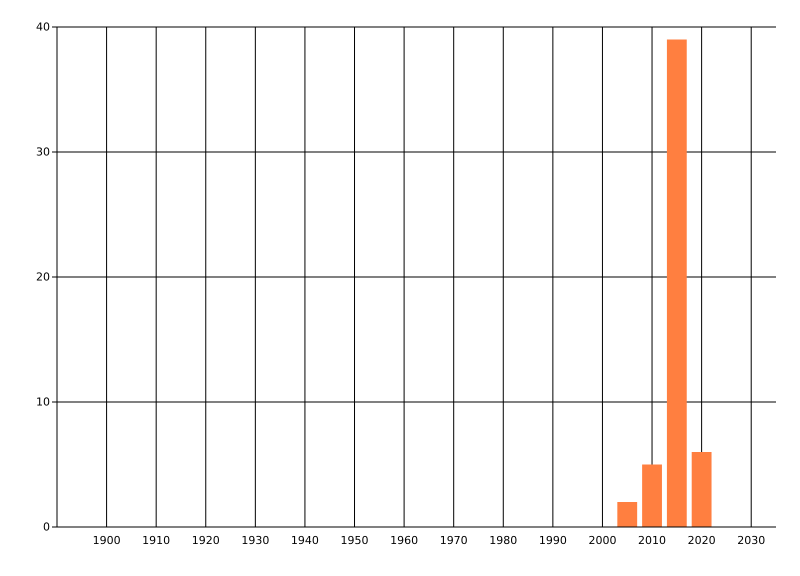  What do you see at coordinates (404, 540) in the screenshot?
I see `x-tick-label: 1960` at bounding box center [404, 540].